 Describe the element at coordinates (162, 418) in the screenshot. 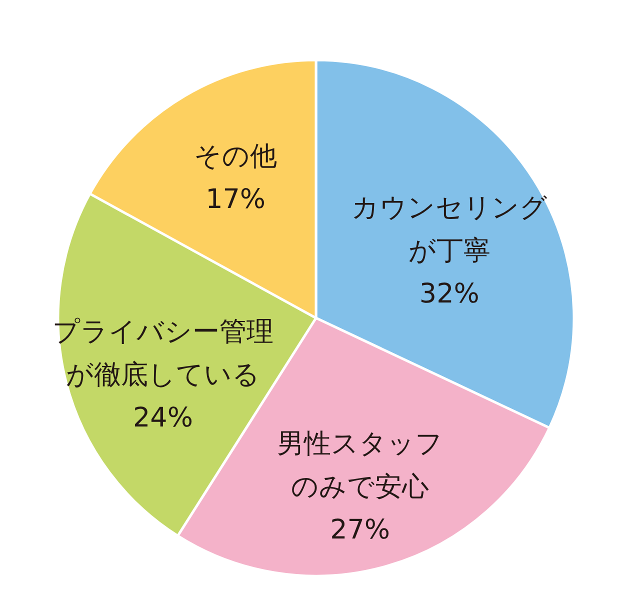

I see `data-label: 24%` at that location.